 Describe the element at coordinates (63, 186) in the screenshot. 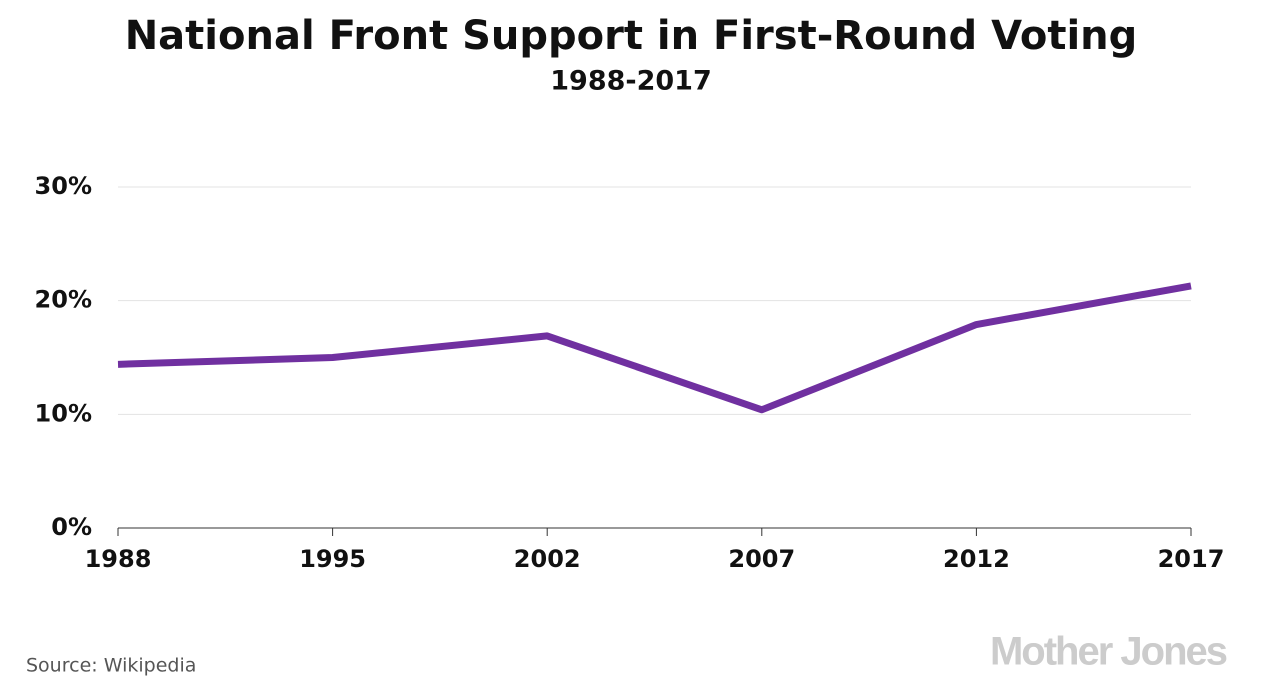

I see `y-tick-label: 30%` at that location.